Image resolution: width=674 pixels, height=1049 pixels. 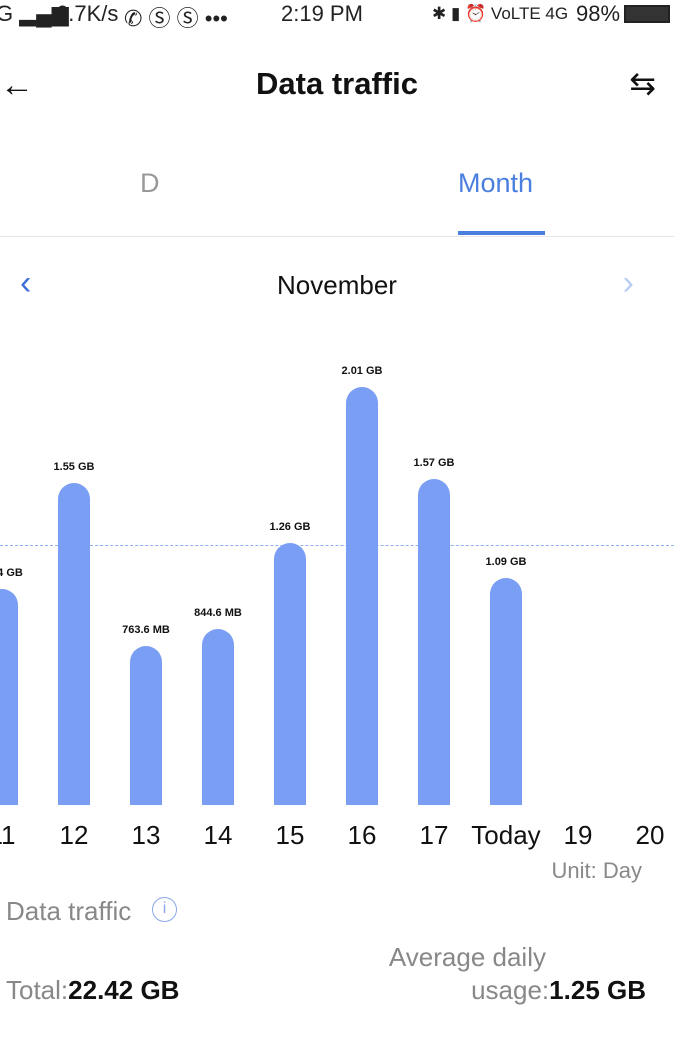 I want to click on average-usage: usage:1.25 GB, so click(x=558, y=990).